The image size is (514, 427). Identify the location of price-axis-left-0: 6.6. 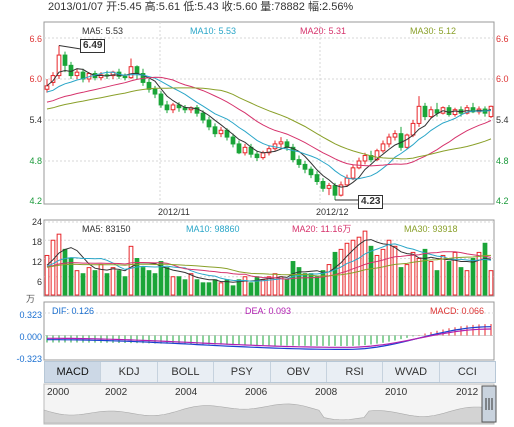
(35, 39).